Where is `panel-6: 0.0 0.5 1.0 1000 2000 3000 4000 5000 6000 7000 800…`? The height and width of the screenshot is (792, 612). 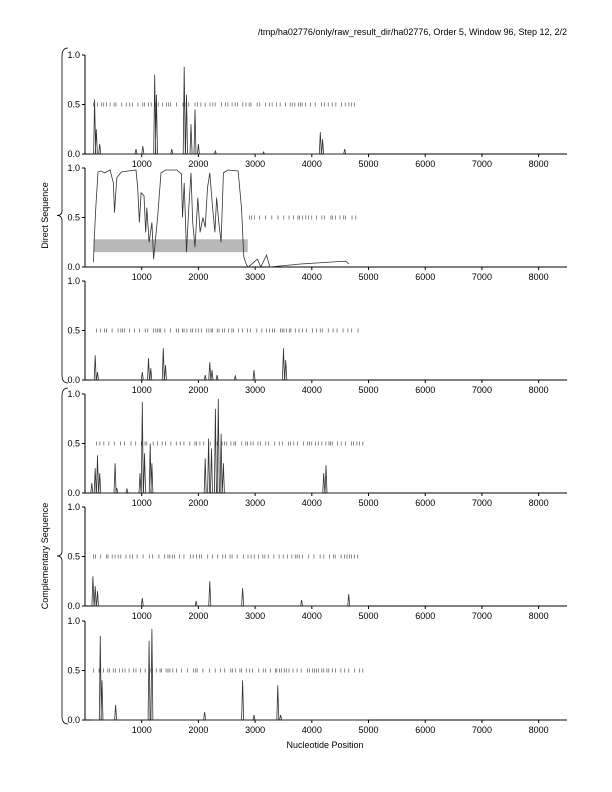
panel-6: 0.0 0.5 1.0 1000 2000 3000 4000 5000 6000 7000 800… is located at coordinates (317, 675).